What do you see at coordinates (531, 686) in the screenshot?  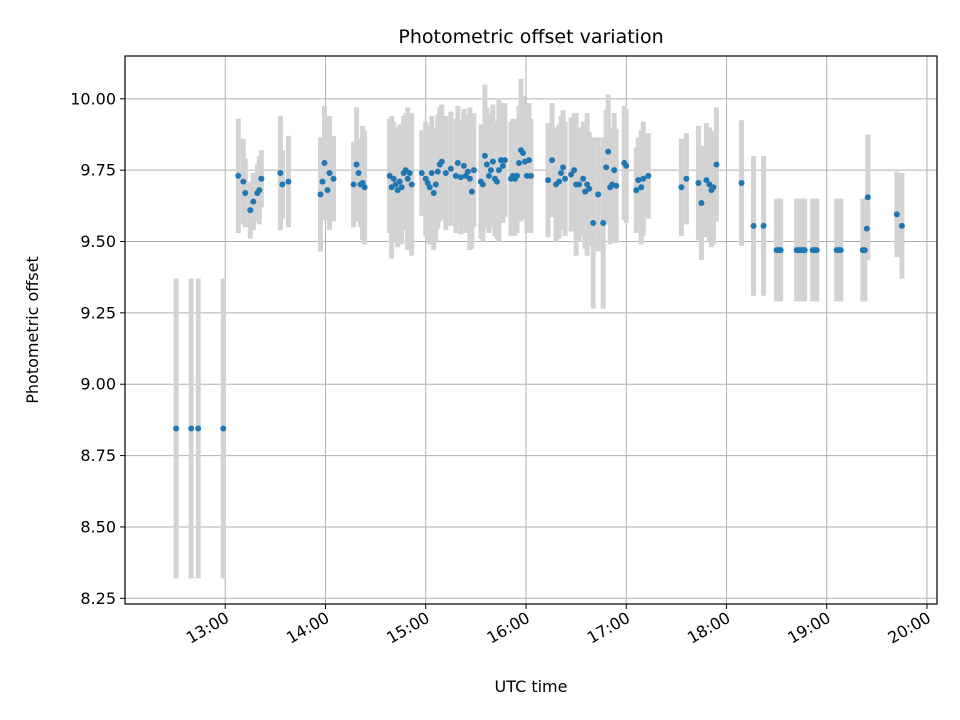 I see `x-axis-label: UTC time` at bounding box center [531, 686].